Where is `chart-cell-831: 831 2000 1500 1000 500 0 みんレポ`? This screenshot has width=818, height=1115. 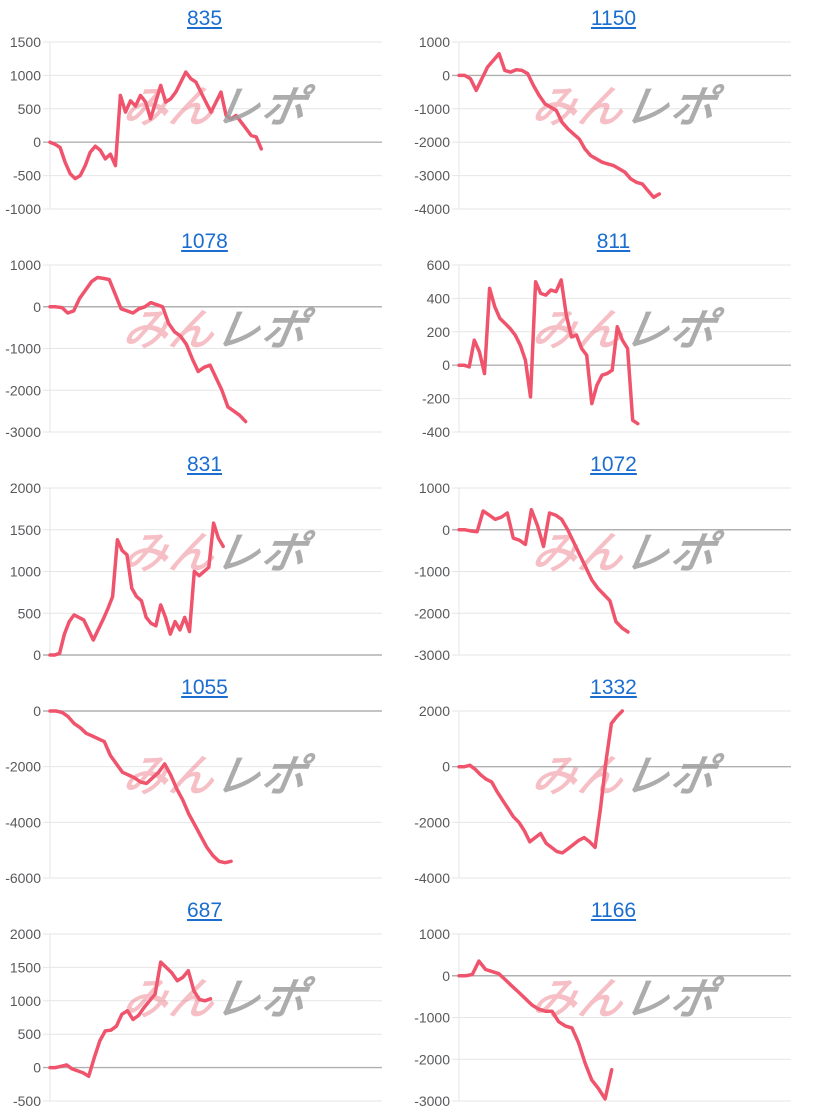 chart-cell-831: 831 2000 1500 1000 500 0 みんレポ is located at coordinates (204, 557).